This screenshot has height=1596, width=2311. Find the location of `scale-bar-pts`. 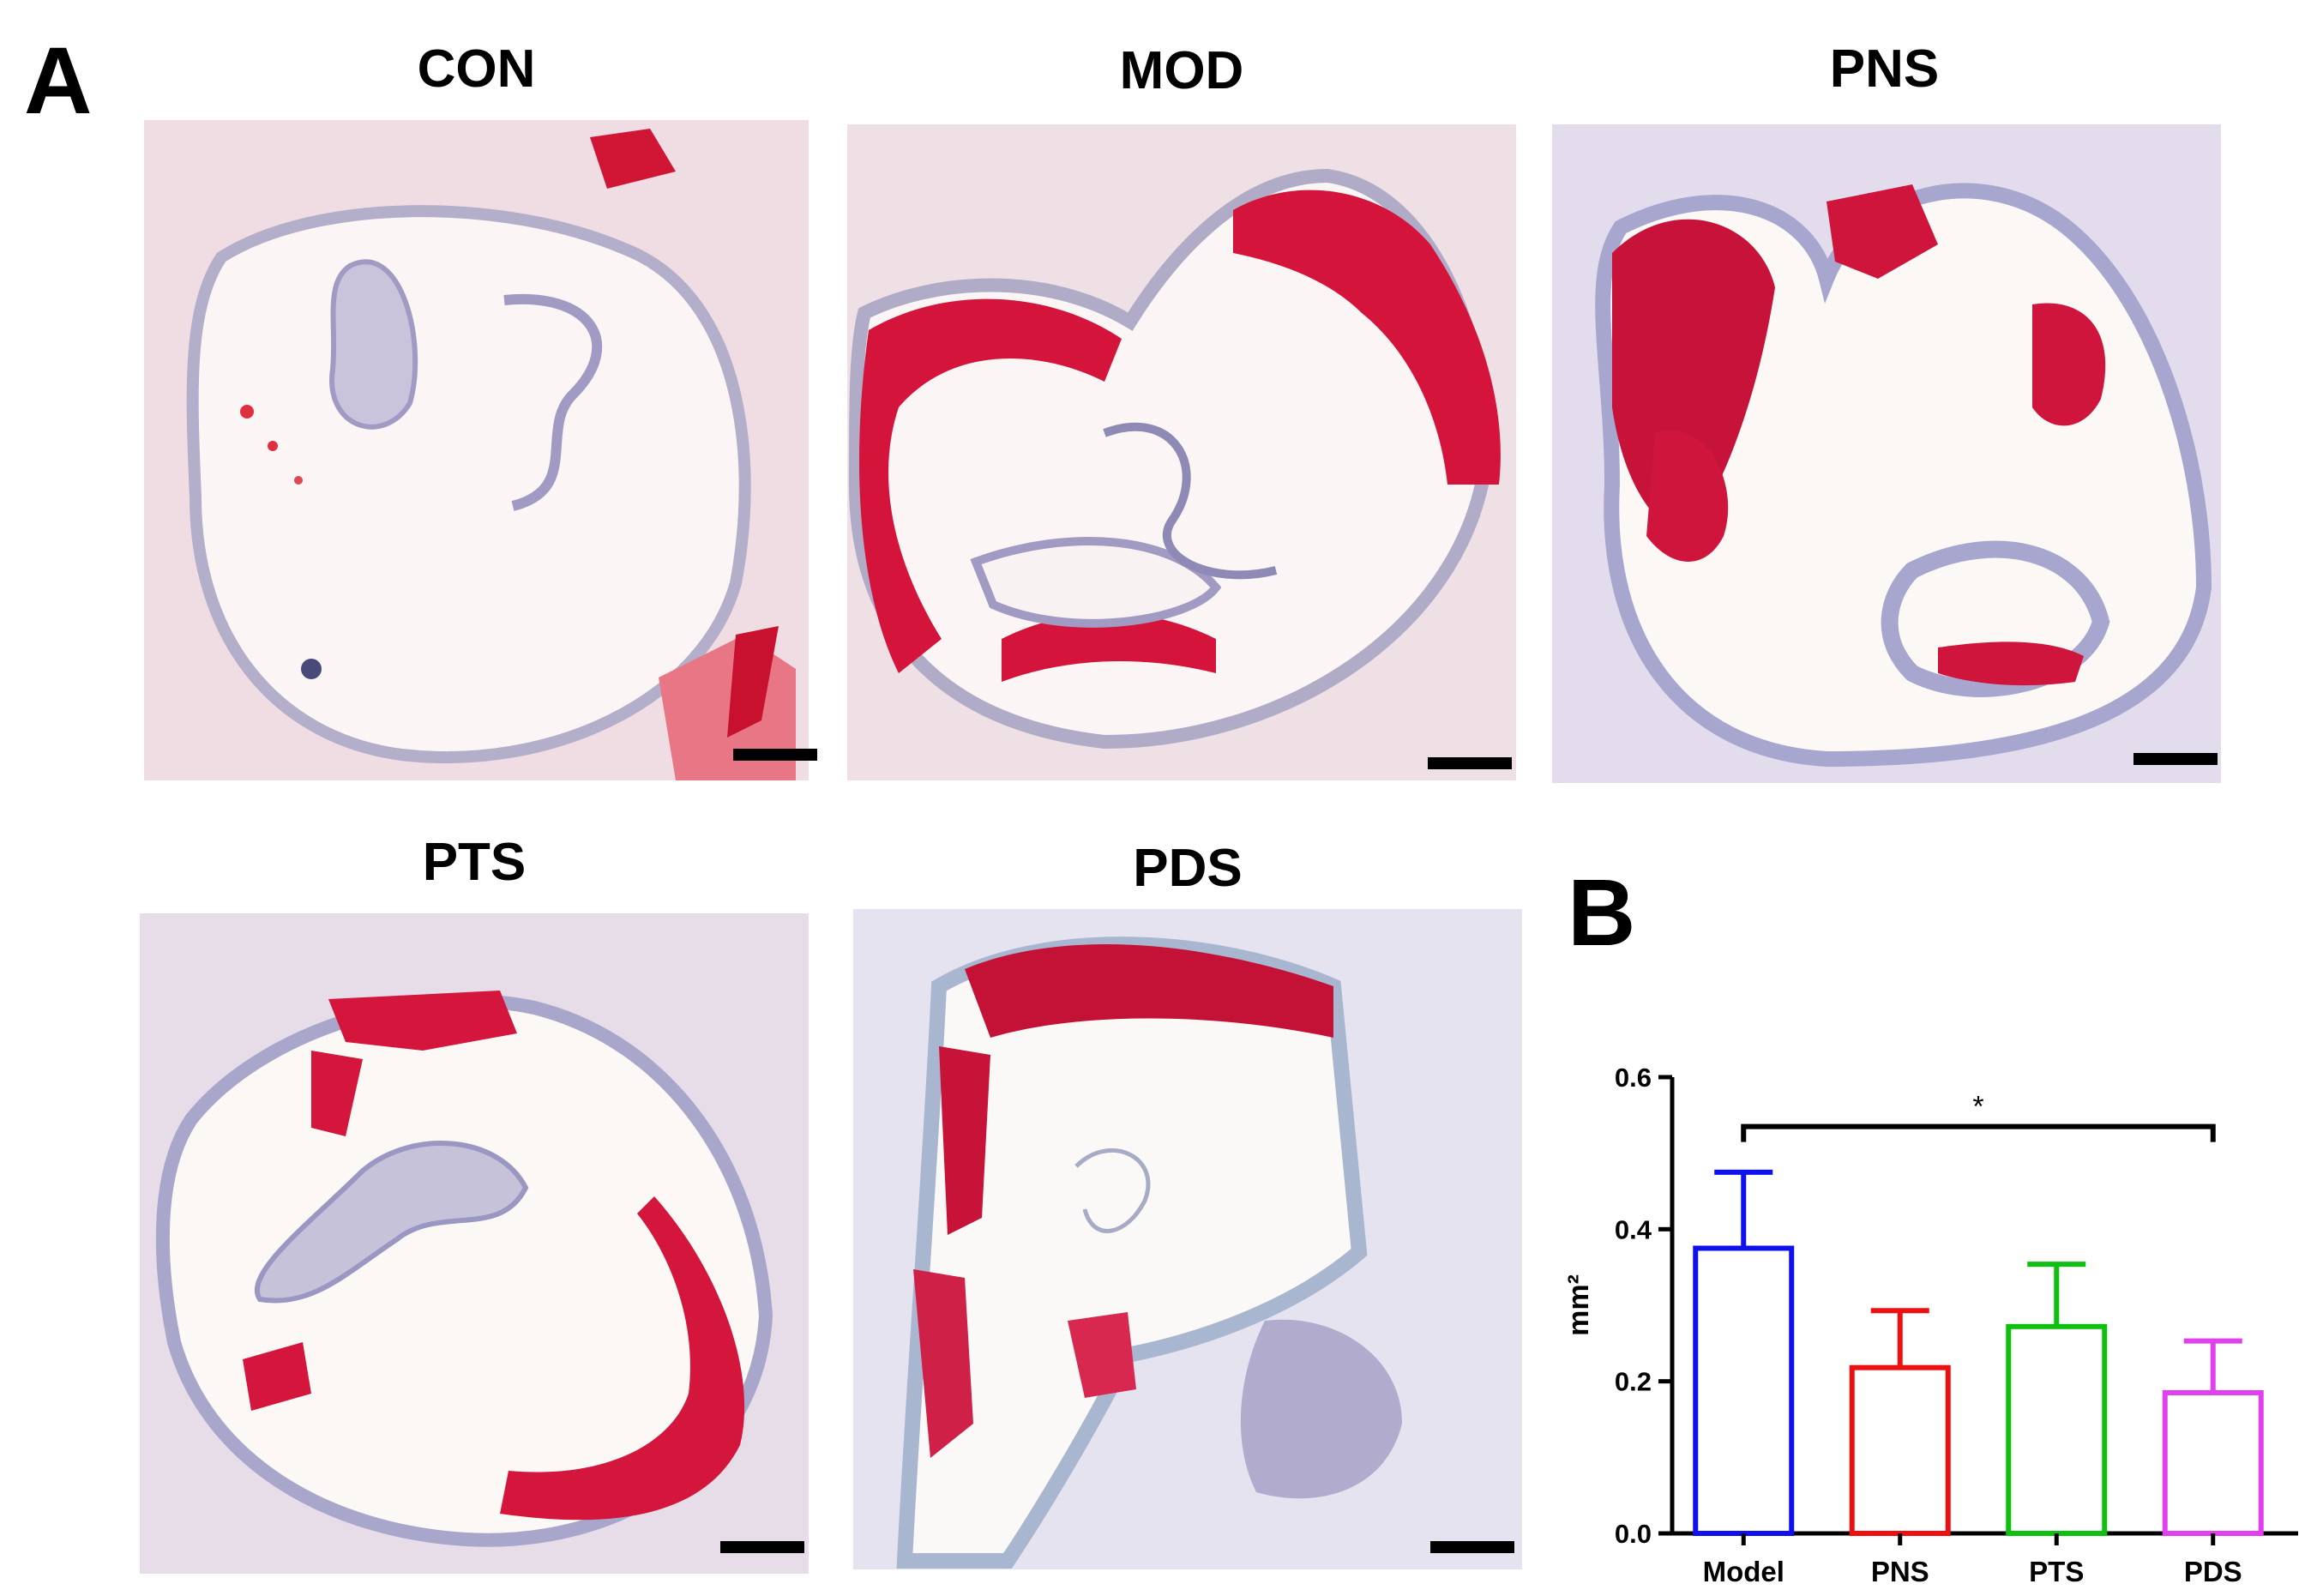

scale-bar-pts is located at coordinates (762, 1547).